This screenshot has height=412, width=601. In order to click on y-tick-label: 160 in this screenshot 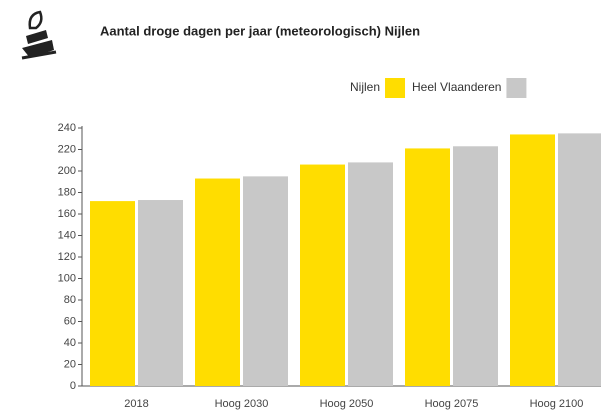, I will do `click(67, 214)`.